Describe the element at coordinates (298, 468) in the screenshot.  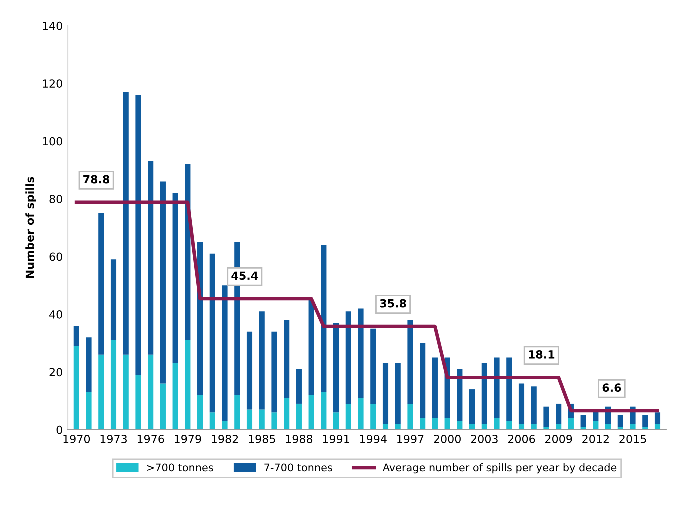
I see `legend-label: 7-700 tonnes` at that location.